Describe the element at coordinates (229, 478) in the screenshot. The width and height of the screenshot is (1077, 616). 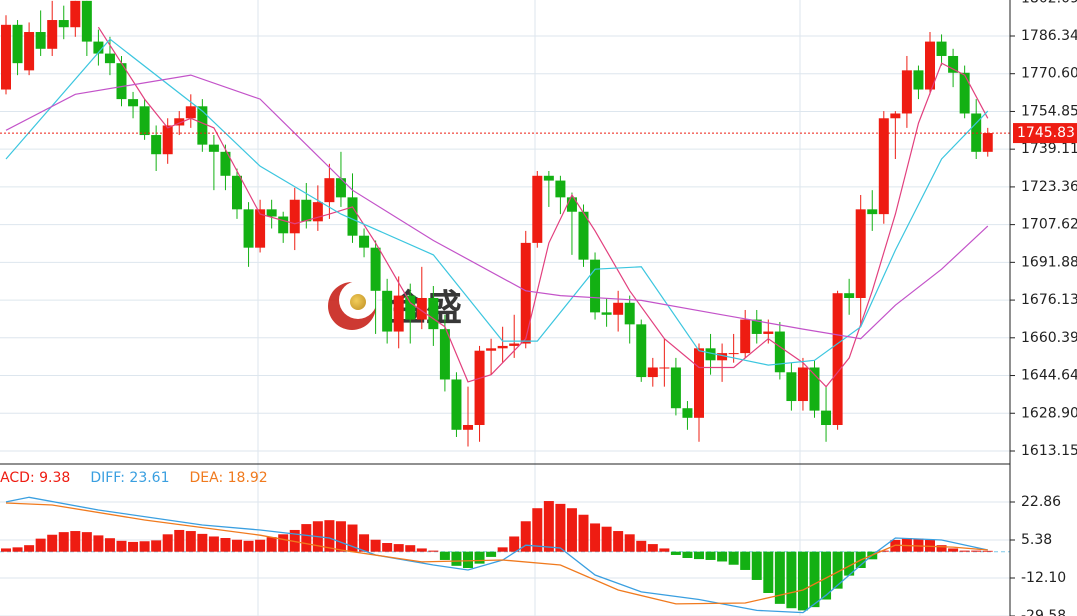
I see `legend-label: DEA: 18.92` at that location.